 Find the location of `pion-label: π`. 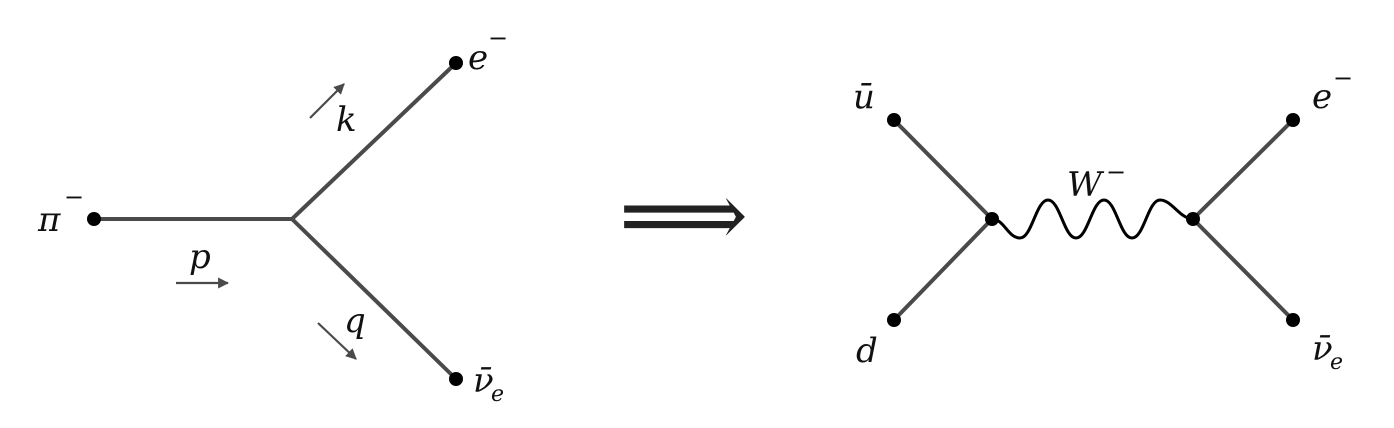

pion-label: π is located at coordinates (49, 220).